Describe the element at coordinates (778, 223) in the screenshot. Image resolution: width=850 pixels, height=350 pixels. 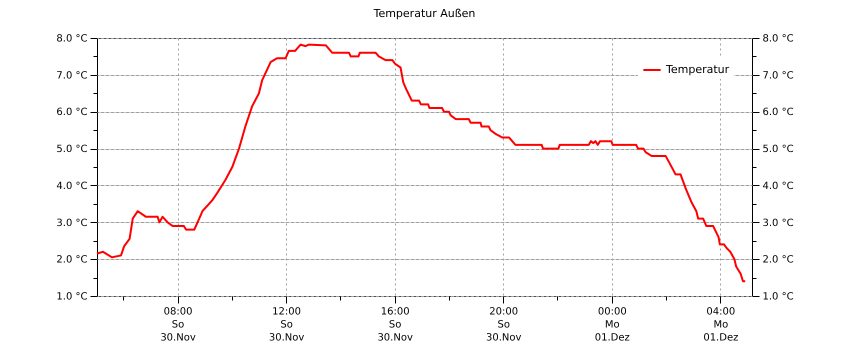
I see `y2-tick-label: 3.0 °C` at that location.